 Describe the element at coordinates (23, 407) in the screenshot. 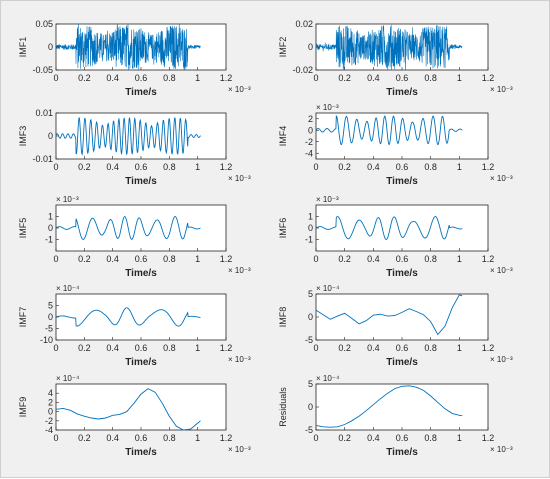

I see `y-axis-label: IMF9` at that location.